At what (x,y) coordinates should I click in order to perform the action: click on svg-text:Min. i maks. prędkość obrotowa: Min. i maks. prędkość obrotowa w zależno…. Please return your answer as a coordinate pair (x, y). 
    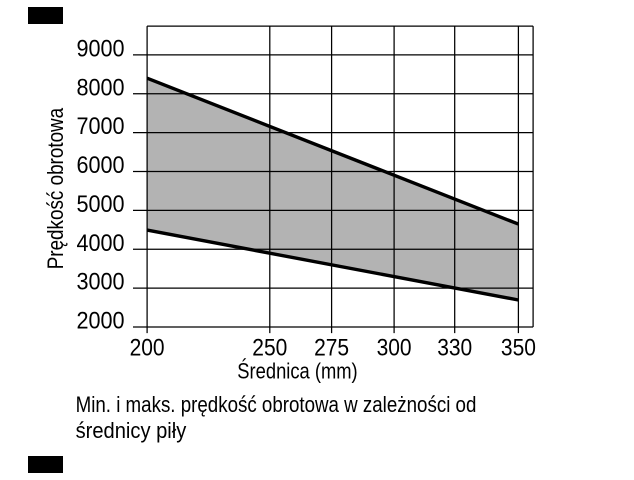
    Looking at the image, I should click on (276, 406).